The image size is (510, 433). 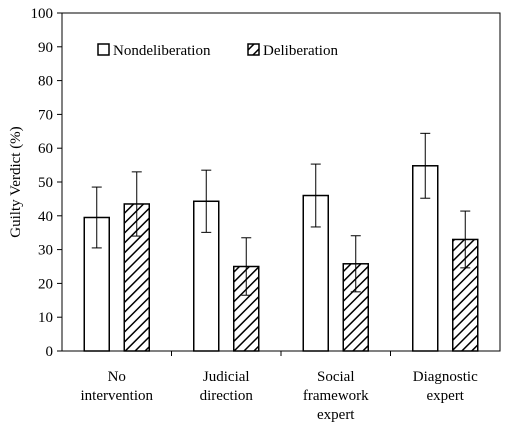 What do you see at coordinates (45, 318) in the screenshot?
I see `y-tick-label: 10` at bounding box center [45, 318].